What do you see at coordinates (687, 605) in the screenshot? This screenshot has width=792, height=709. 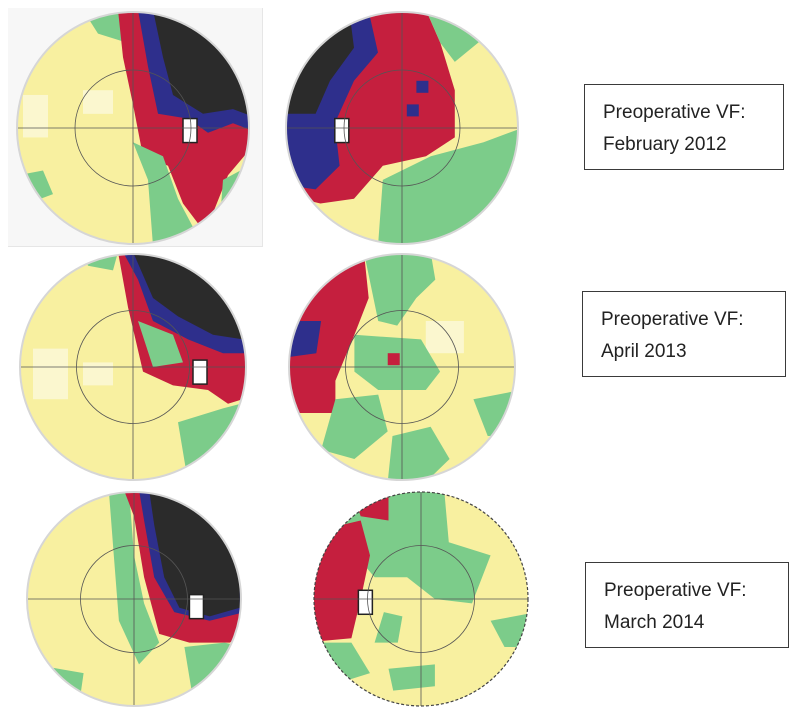 I see `visit-label-2014: Preoperative VF: March 2014` at bounding box center [687, 605].